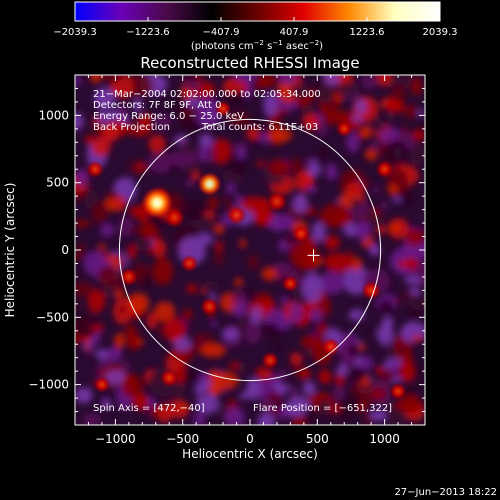 Image resolution: width=500 pixels, height=500 pixels. What do you see at coordinates (259, 127) in the screenshot?
I see `annotation-total-counts: Total counts: 6.11E+03` at bounding box center [259, 127].